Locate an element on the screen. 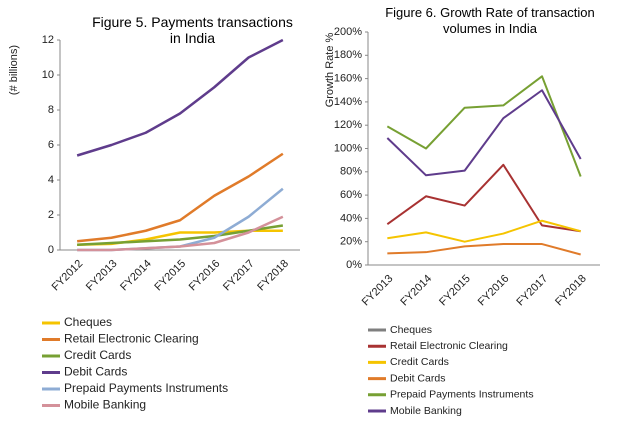 The width and height of the screenshot is (638, 424). y-tick-label: 20% is located at coordinates (351, 242).